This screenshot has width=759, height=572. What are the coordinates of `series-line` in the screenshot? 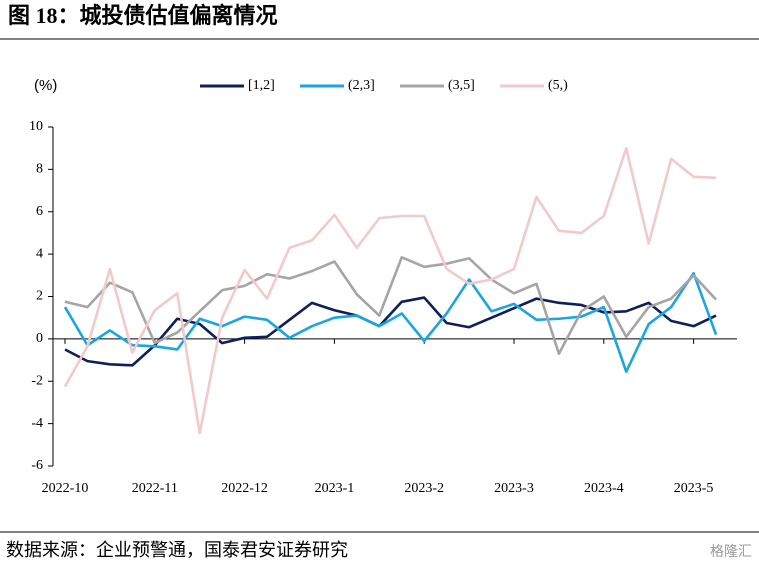 It's located at (390, 331).